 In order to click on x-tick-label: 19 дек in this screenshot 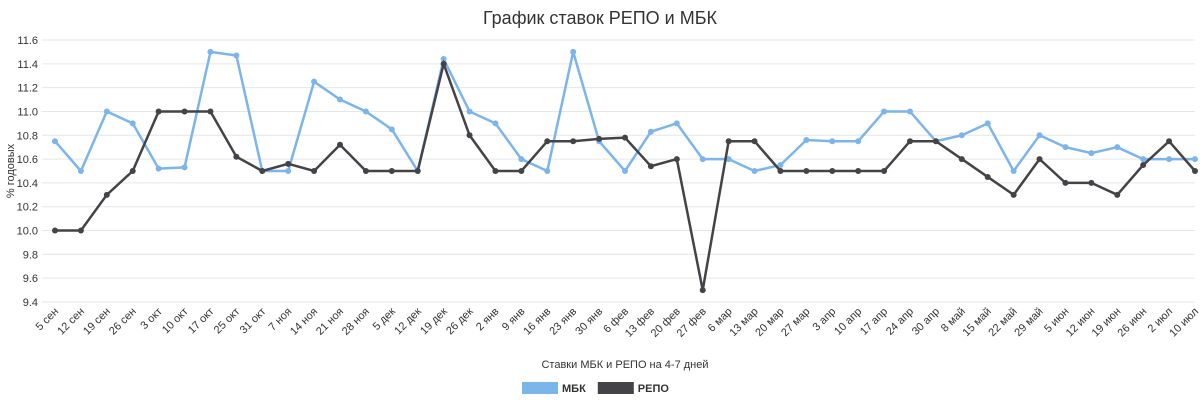, I will do `click(434, 322)`.